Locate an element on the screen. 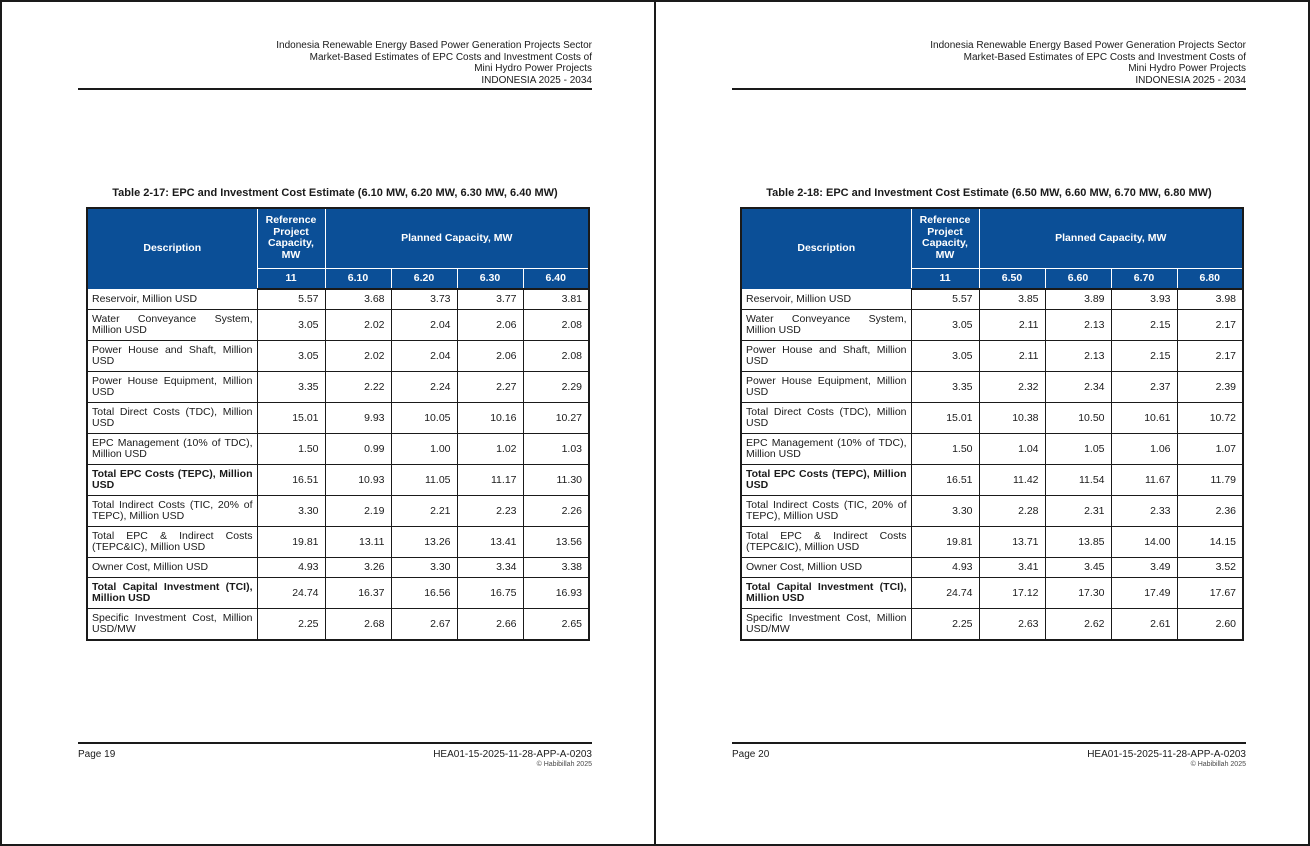  capacity-value-cell: 14.15 is located at coordinates (1210, 542).